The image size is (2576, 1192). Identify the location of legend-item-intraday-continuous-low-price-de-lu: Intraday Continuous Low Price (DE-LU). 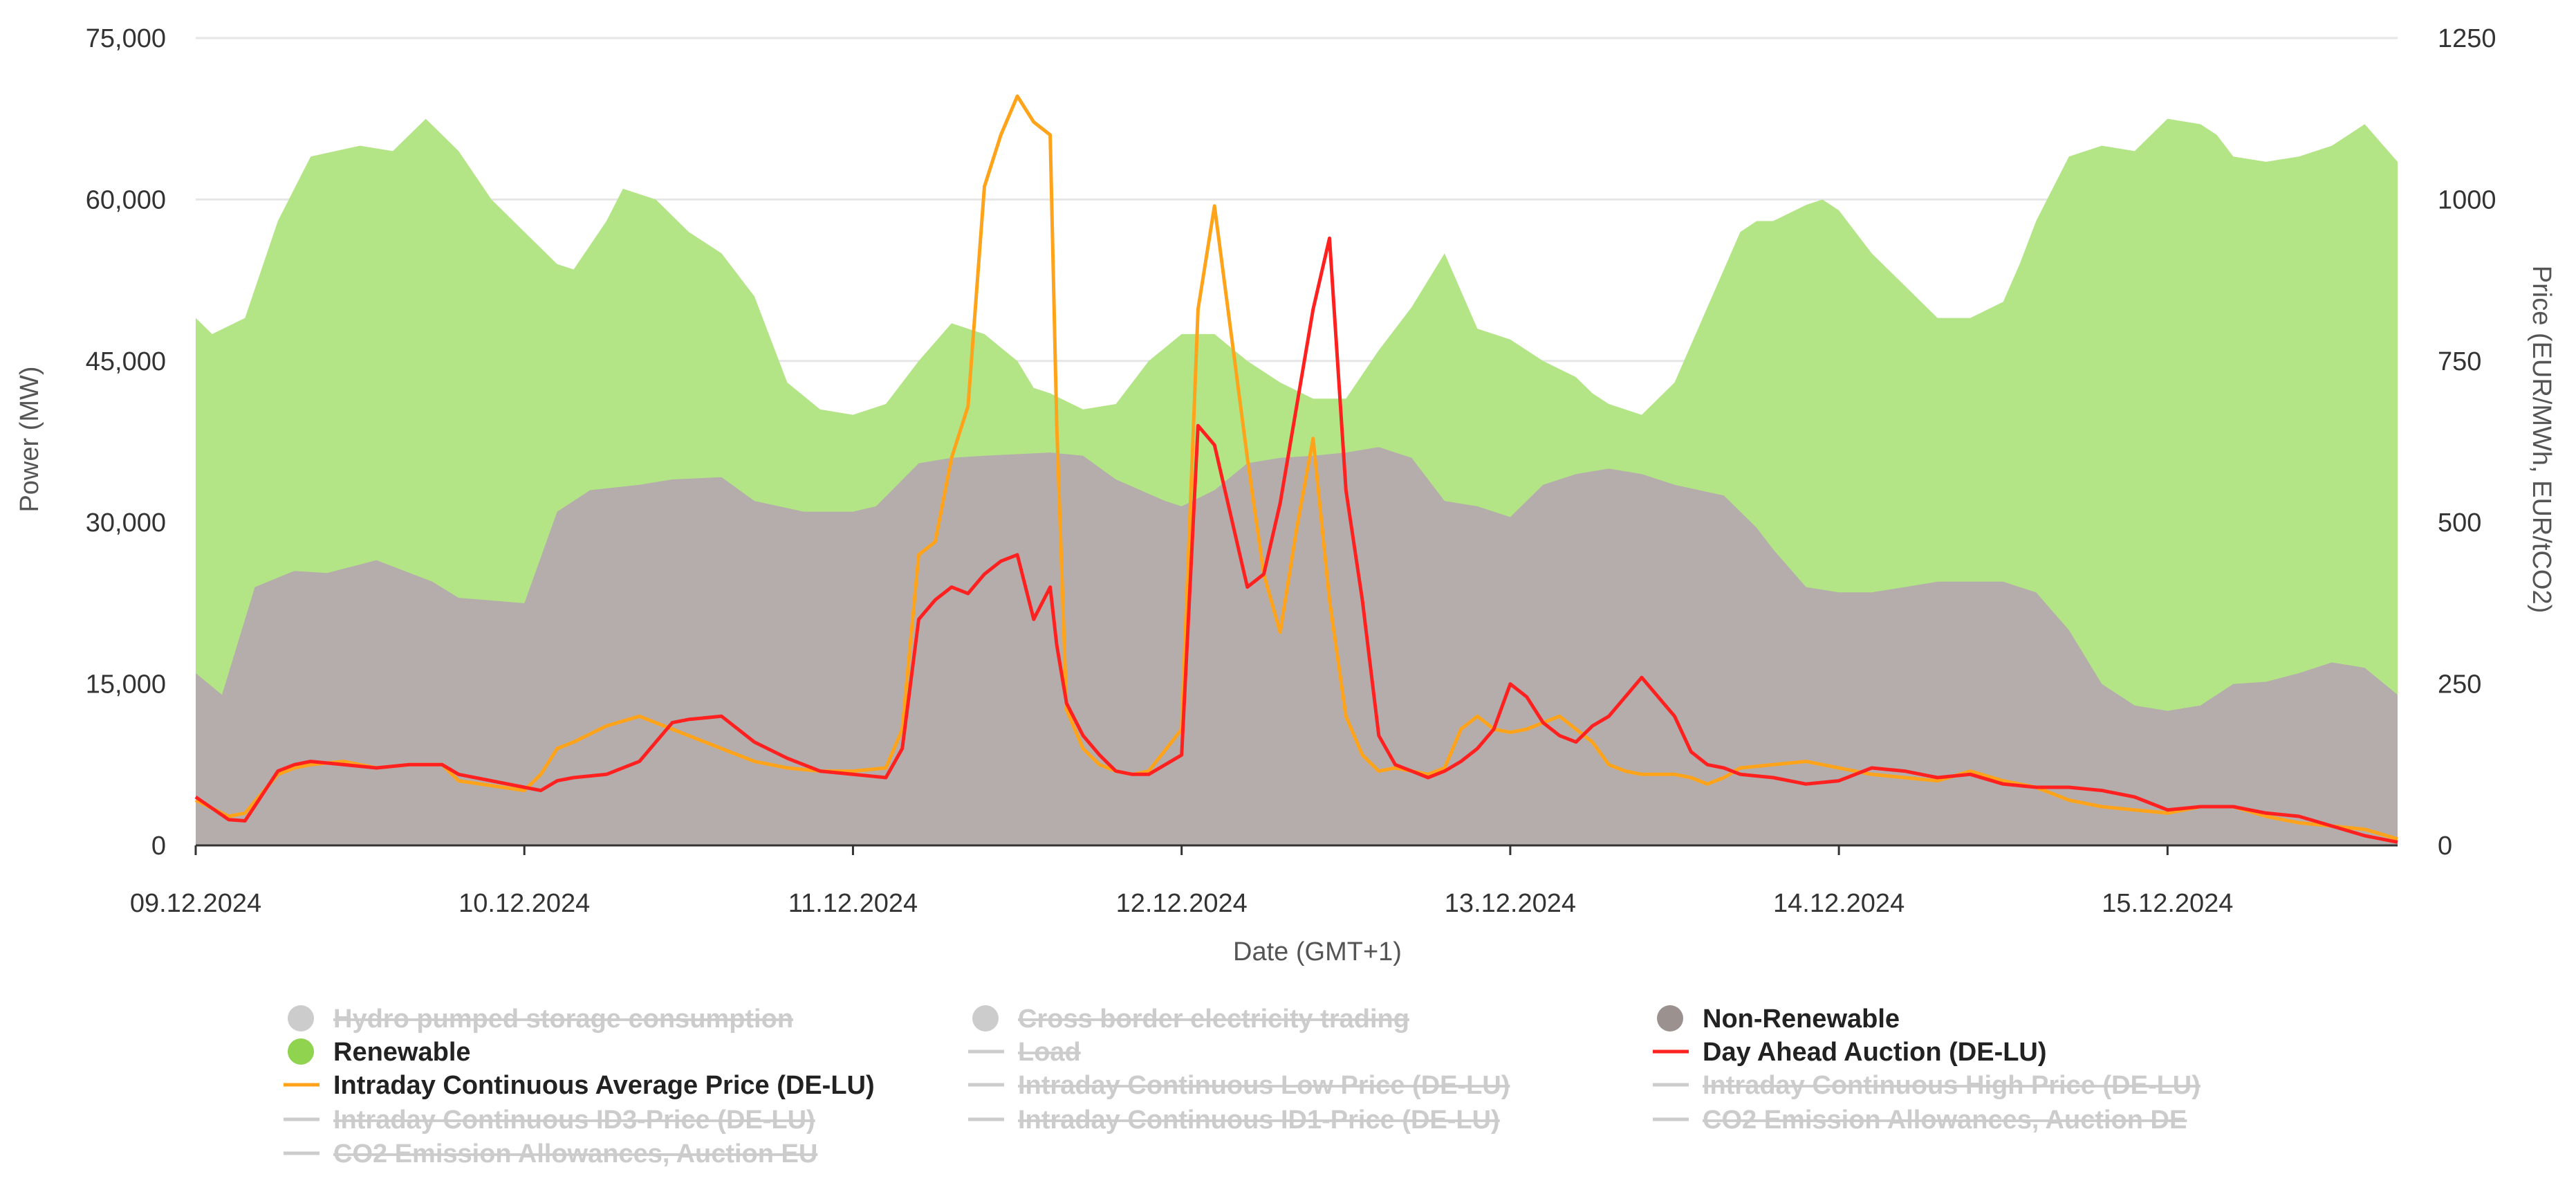
(1239, 1085).